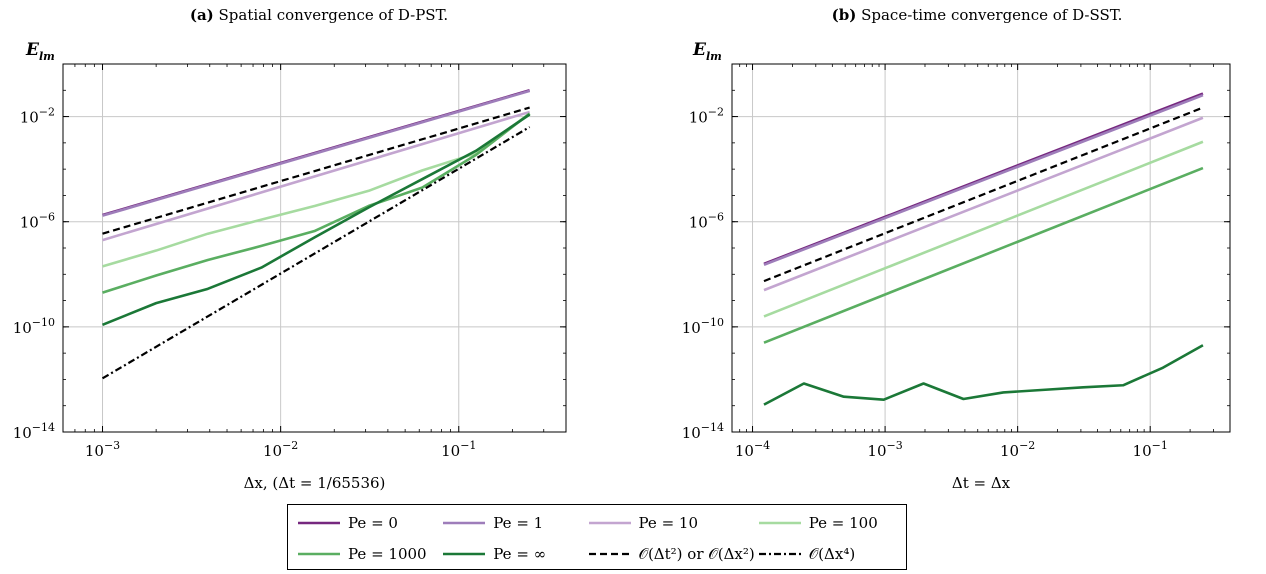  I want to click on legend-swatch-pe1000, so click(319, 554).